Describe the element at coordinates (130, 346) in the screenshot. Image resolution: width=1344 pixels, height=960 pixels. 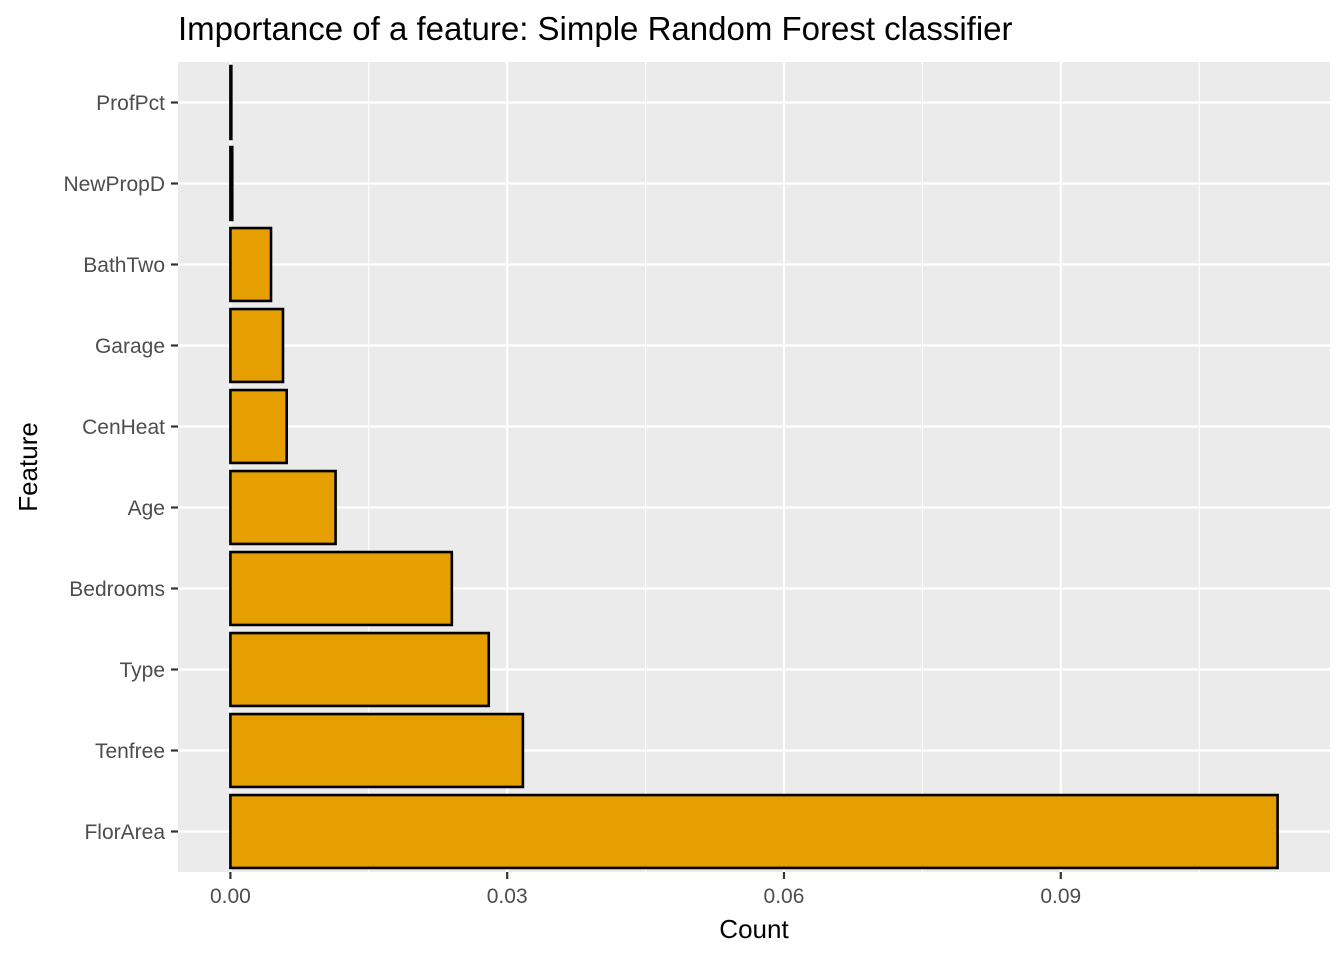
I see `y-tick-label: Garage` at that location.